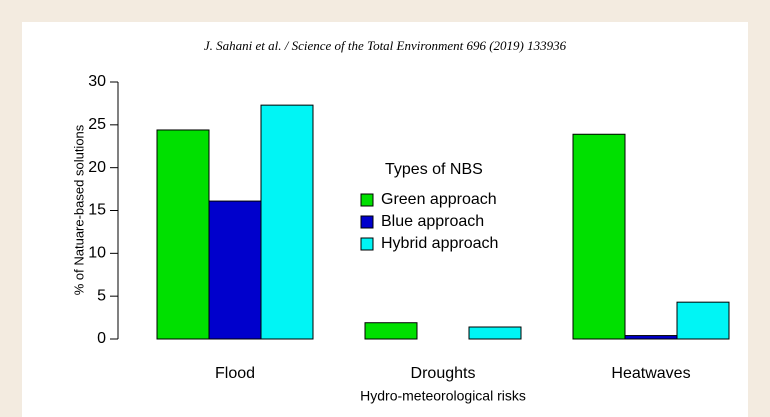 The image size is (770, 417). Describe the element at coordinates (443, 396) in the screenshot. I see `x-axis-label: Hydro-meteorological risks` at that location.